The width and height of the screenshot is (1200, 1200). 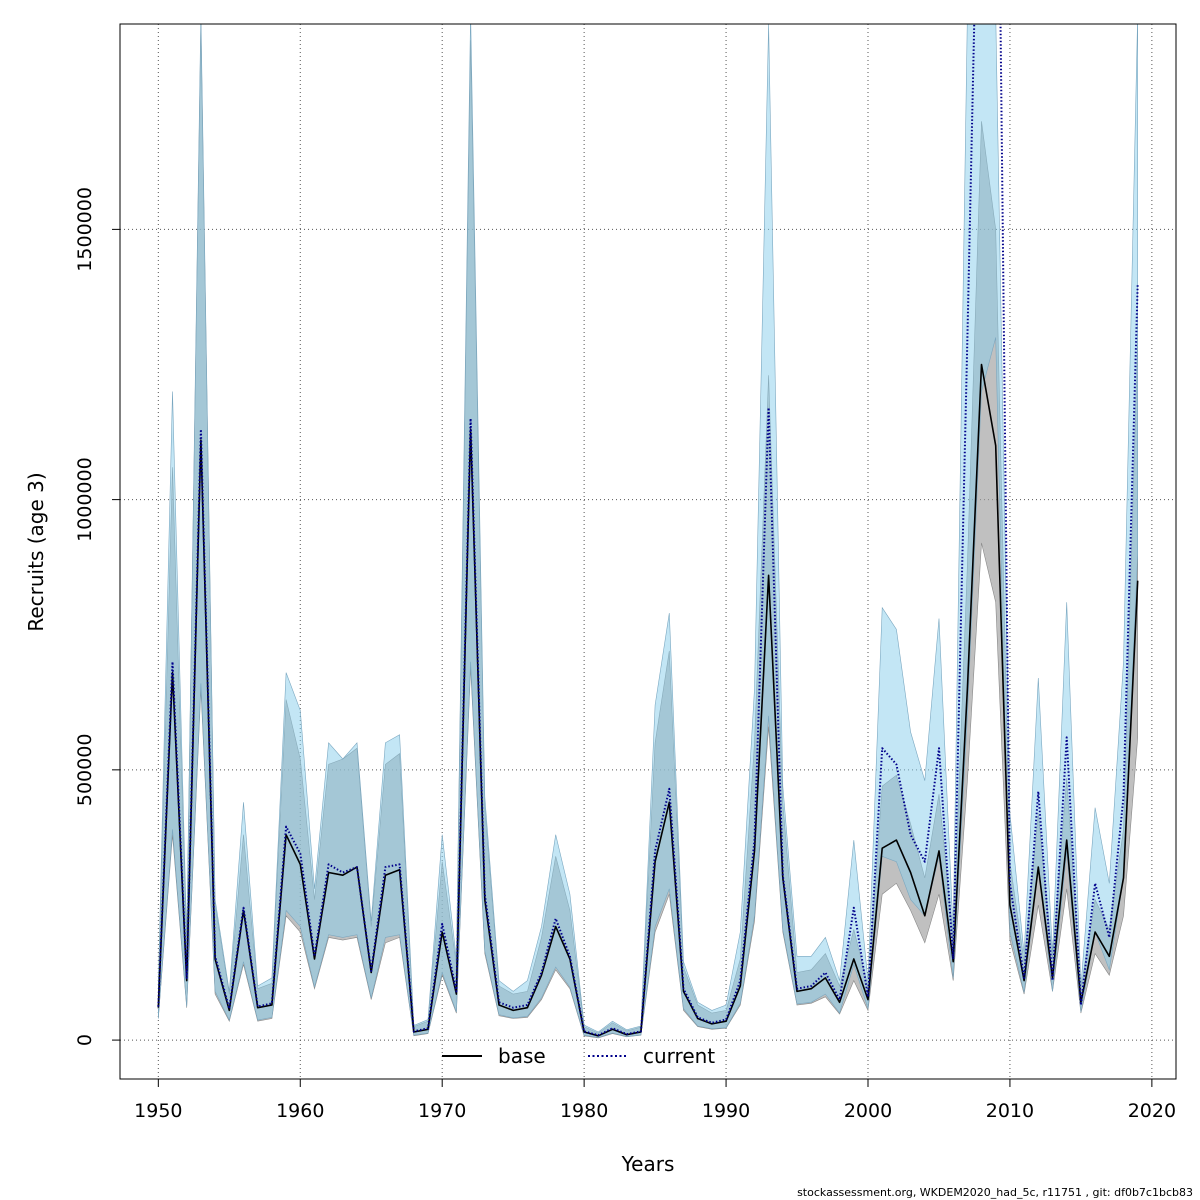 I want to click on y-tick-label: 0, so click(x=85, y=1040).